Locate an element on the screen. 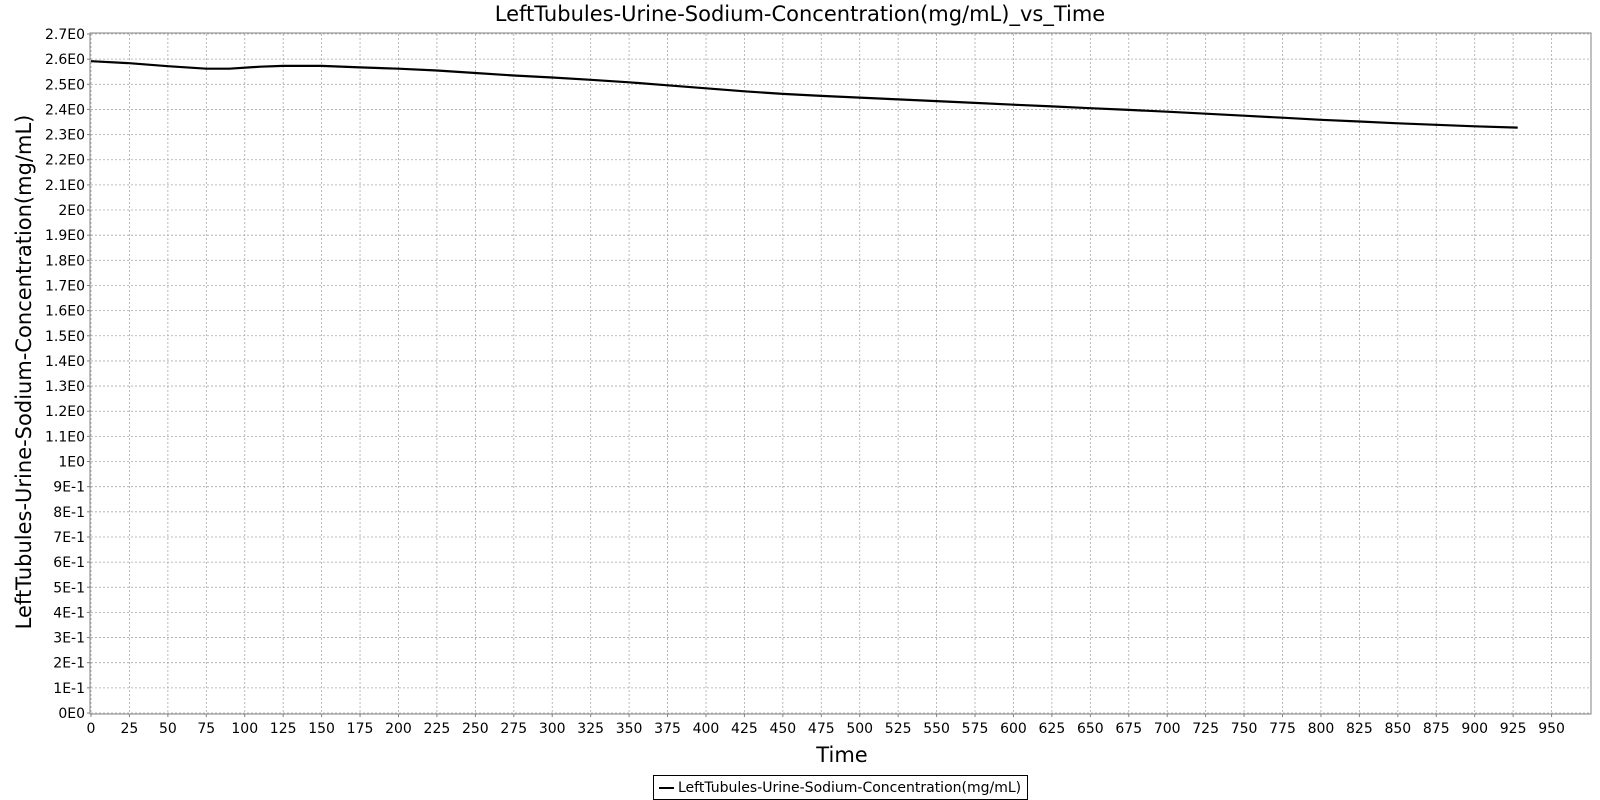 The width and height of the screenshot is (1600, 800). x-tick-label: 575 is located at coordinates (975, 729).